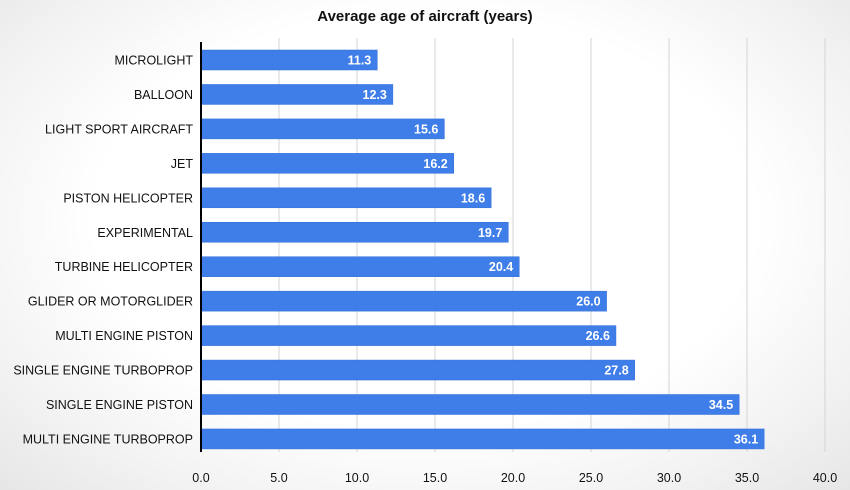 The width and height of the screenshot is (850, 490). What do you see at coordinates (124, 336) in the screenshot?
I see `category-label: MULTI ENGINE PISTON` at bounding box center [124, 336].